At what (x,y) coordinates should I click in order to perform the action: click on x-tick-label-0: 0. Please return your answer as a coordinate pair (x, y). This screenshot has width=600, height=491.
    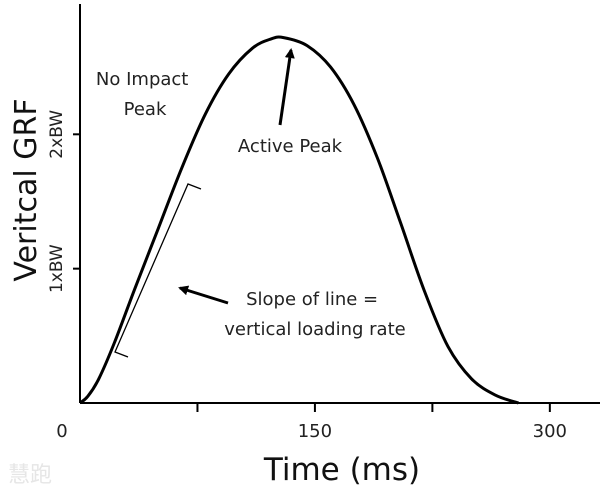
    Looking at the image, I should click on (61, 431).